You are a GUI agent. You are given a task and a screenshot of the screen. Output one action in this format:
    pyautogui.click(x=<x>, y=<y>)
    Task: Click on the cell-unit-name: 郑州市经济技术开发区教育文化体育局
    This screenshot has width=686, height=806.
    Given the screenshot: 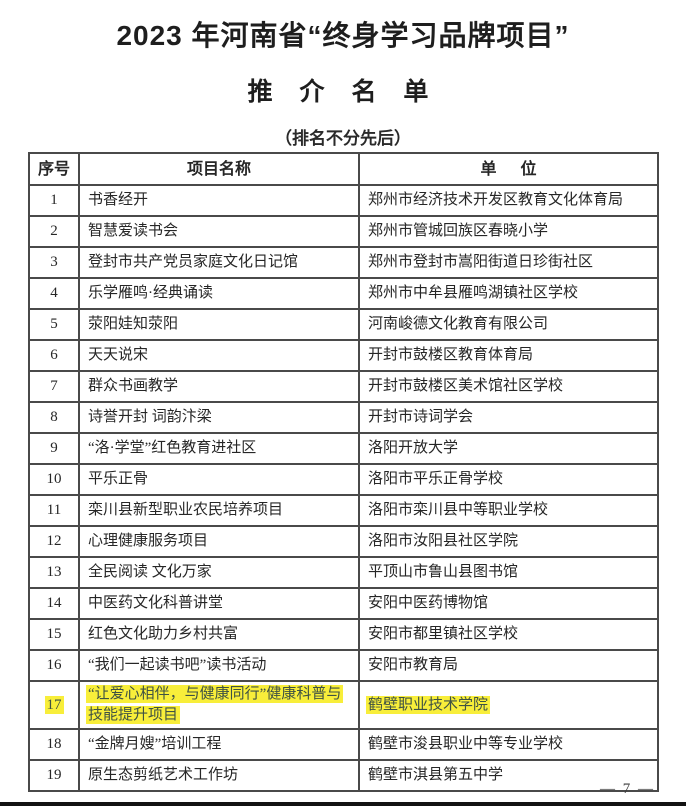 What is the action you would take?
    pyautogui.click(x=508, y=200)
    